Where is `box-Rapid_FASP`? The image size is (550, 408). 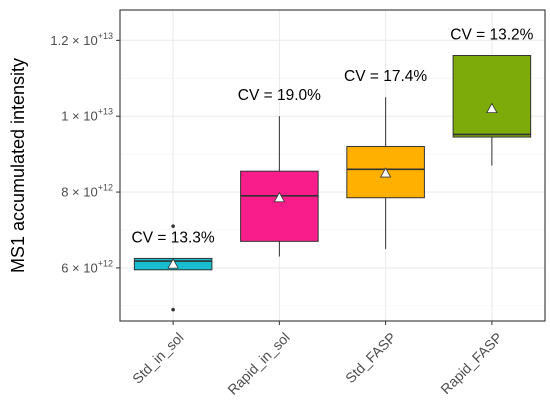 box-Rapid_FASP is located at coordinates (492, 110).